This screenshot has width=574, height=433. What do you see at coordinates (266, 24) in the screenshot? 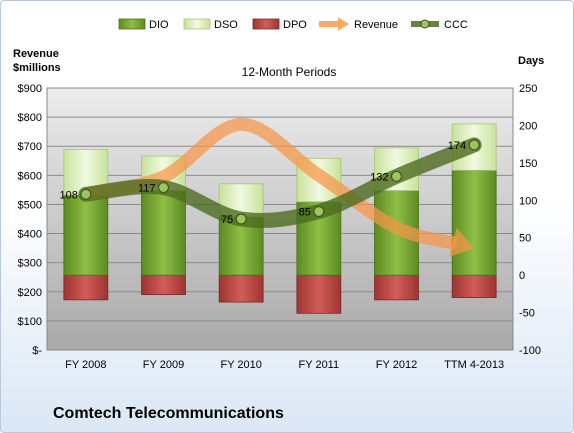
I see `legend-swatch-dpo` at bounding box center [266, 24].